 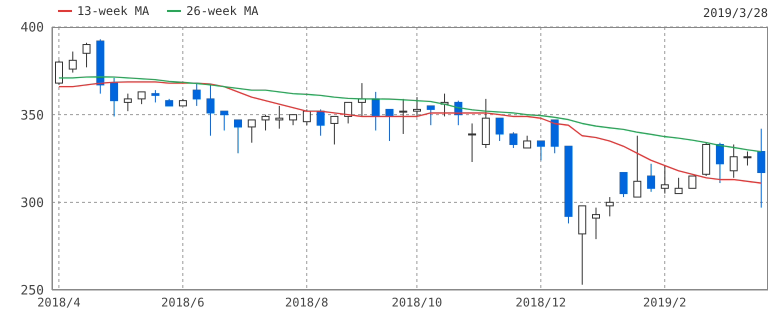 I want to click on text: 2019/3/28, so click(x=735, y=13).